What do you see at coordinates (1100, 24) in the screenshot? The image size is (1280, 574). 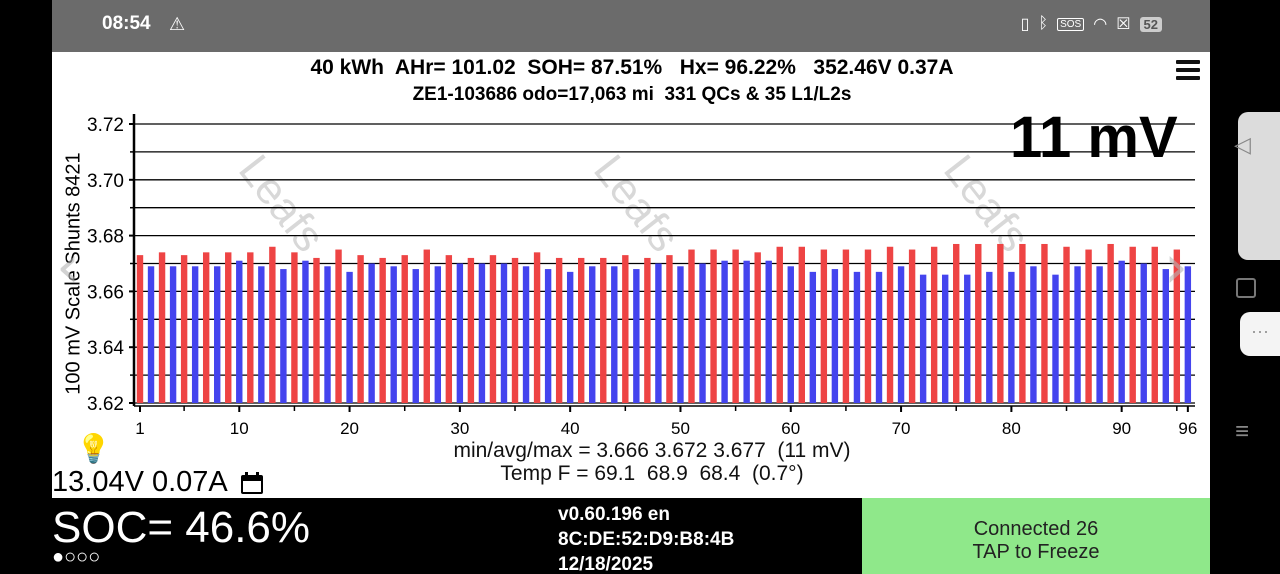 I see `wifi-icon: ◠` at bounding box center [1100, 24].